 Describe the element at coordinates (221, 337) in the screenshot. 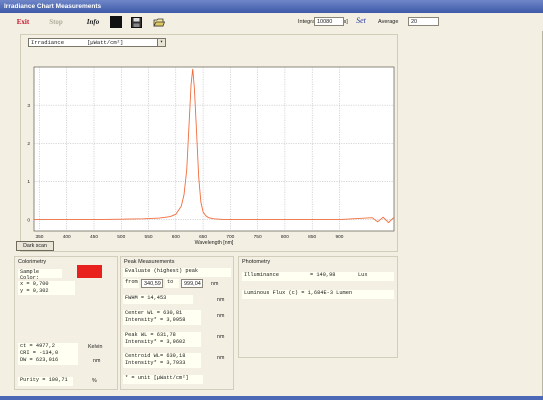

I see `peak-wl-unit: nm` at that location.